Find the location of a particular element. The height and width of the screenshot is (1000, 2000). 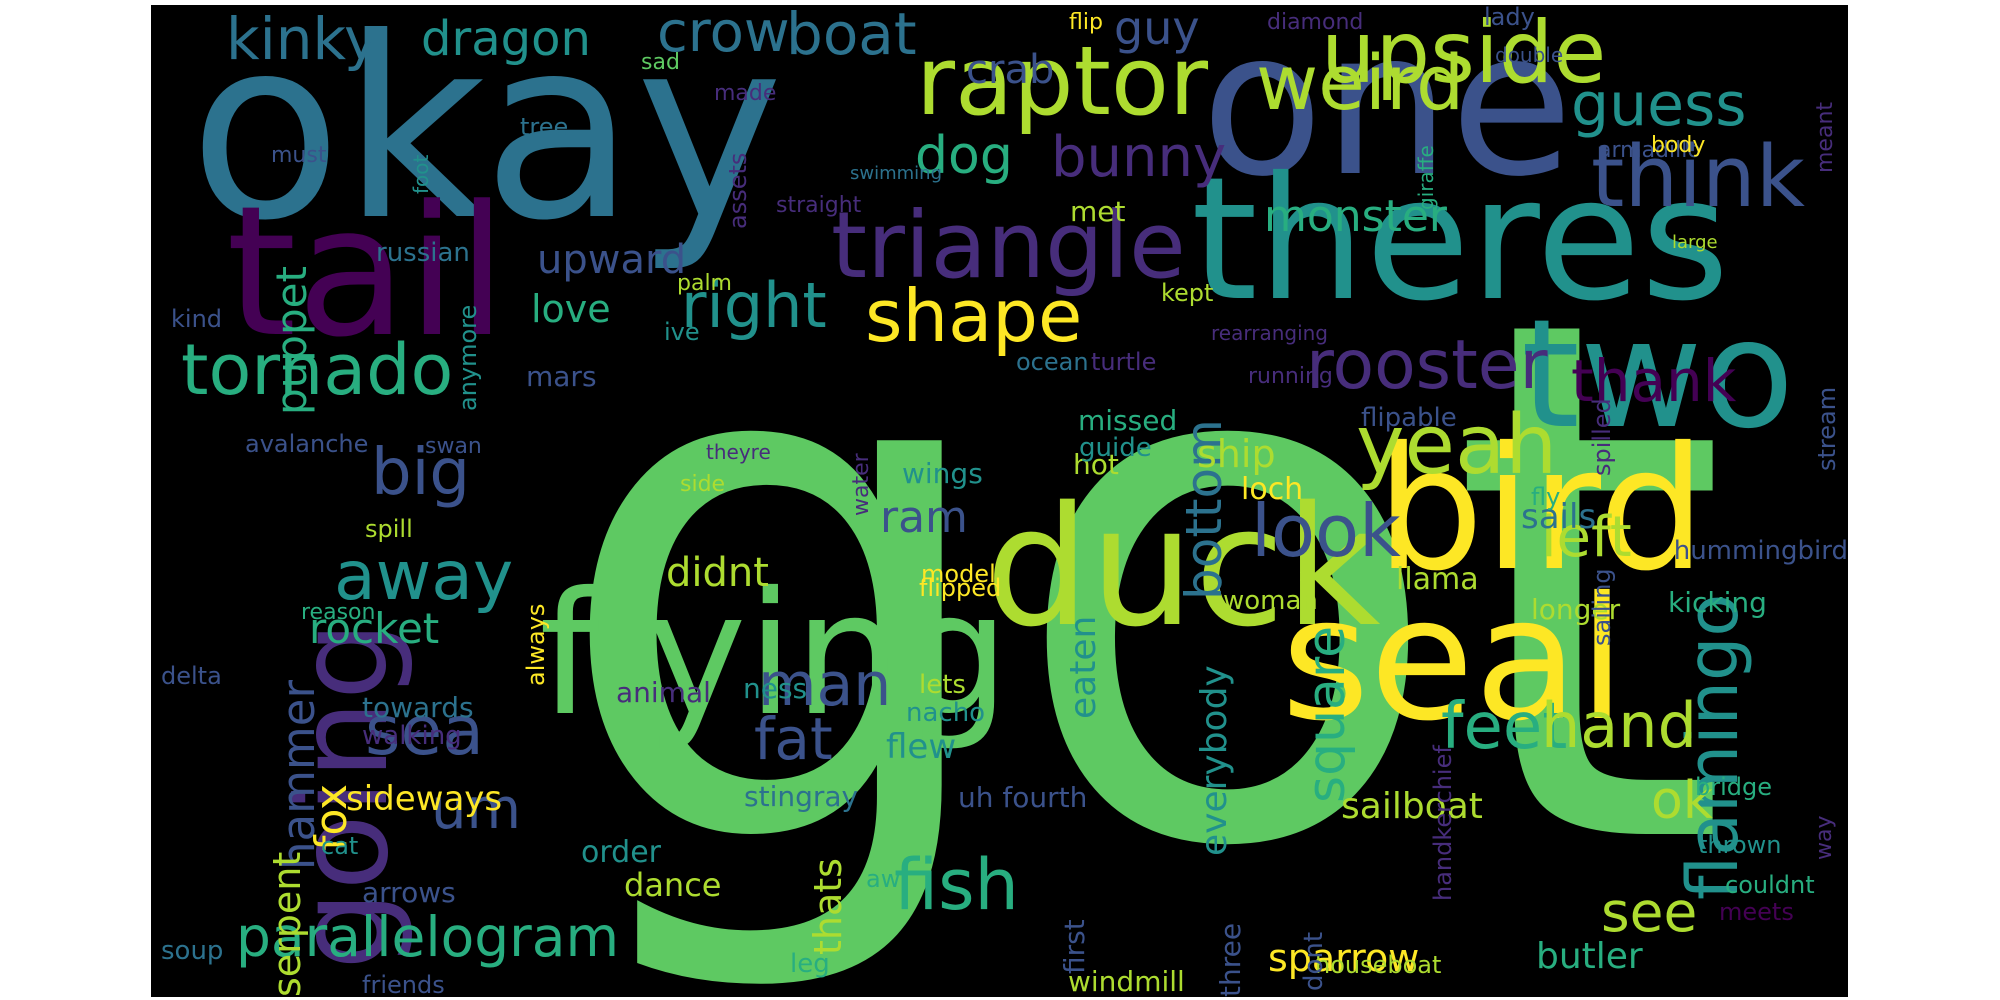

word: fly is located at coordinates (1546, 497).